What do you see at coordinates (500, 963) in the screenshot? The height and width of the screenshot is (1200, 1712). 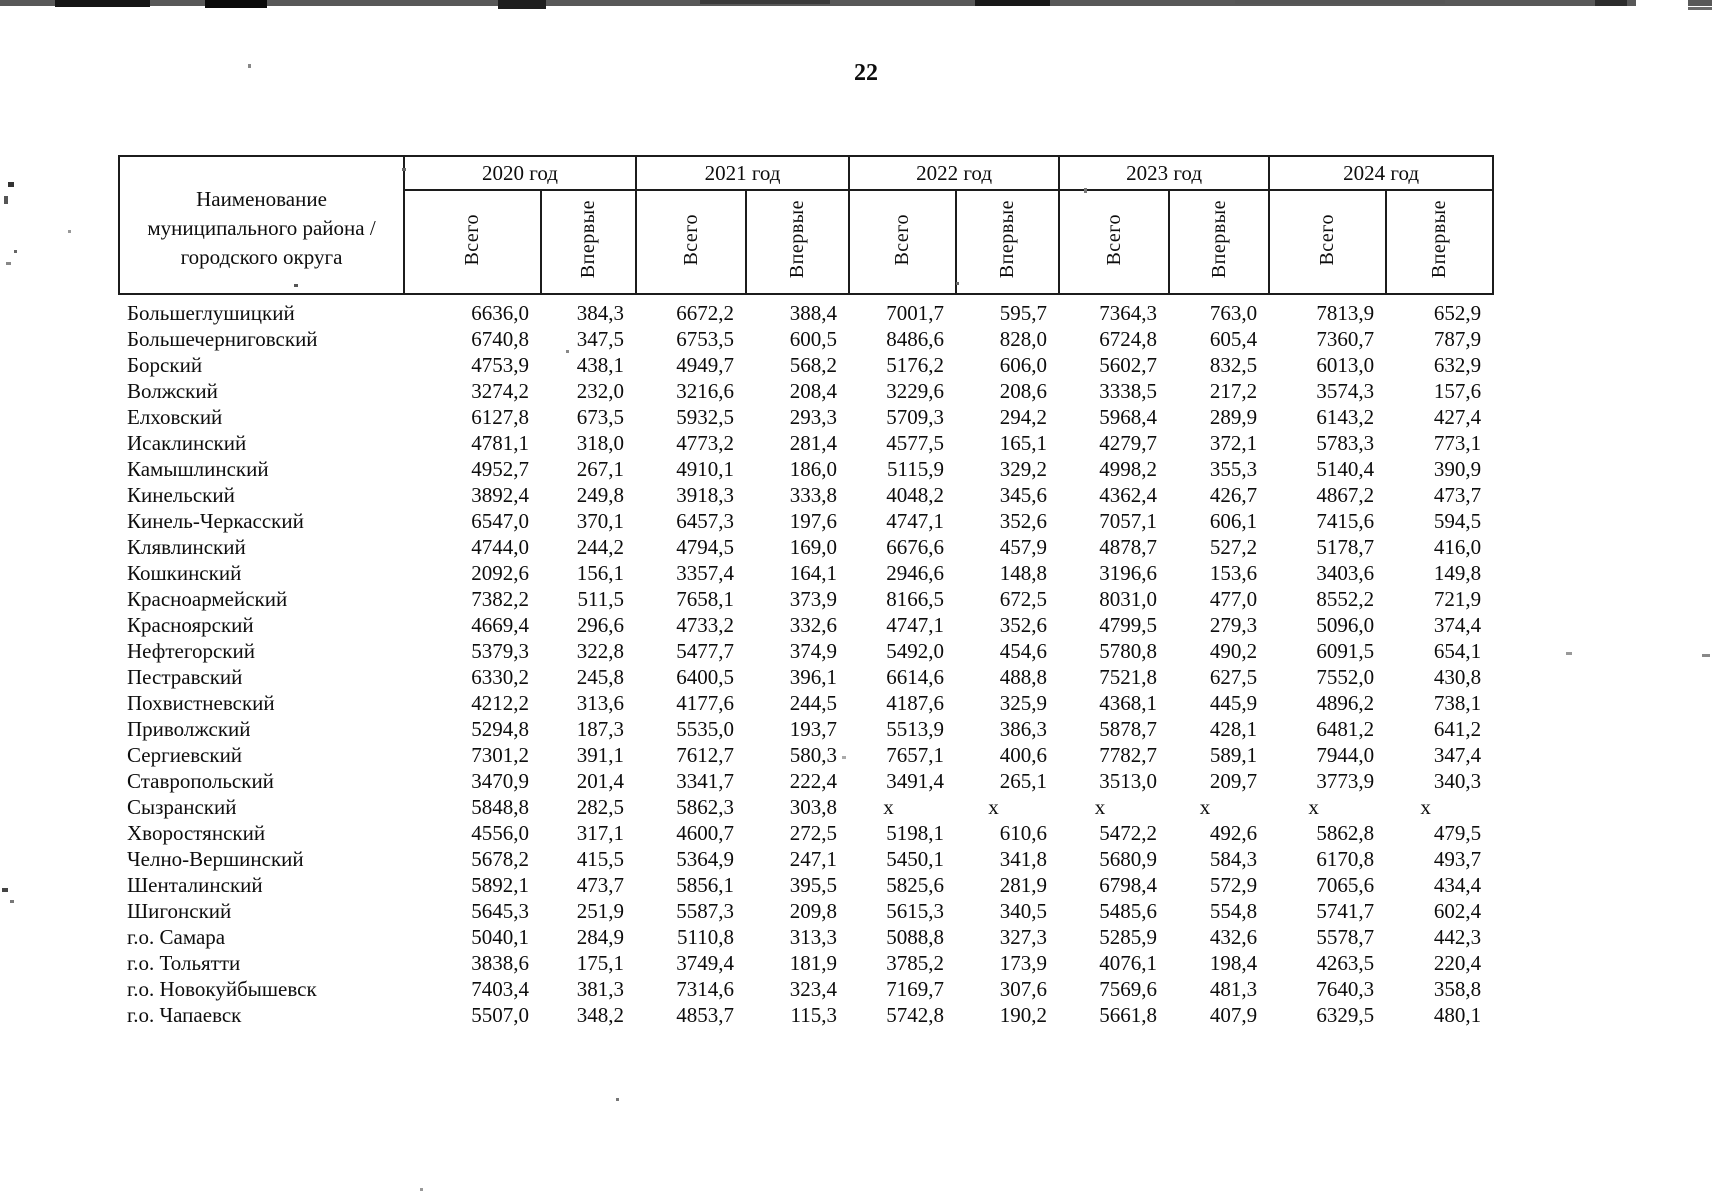 I see `value-total: 3838,6` at bounding box center [500, 963].